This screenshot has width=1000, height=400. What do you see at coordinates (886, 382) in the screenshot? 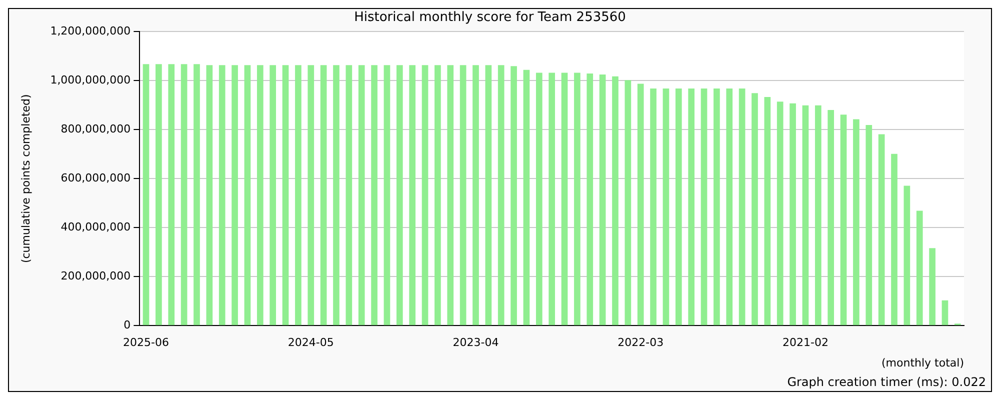
I see `text: Graph creation timer (ms): 0.022` at bounding box center [886, 382].